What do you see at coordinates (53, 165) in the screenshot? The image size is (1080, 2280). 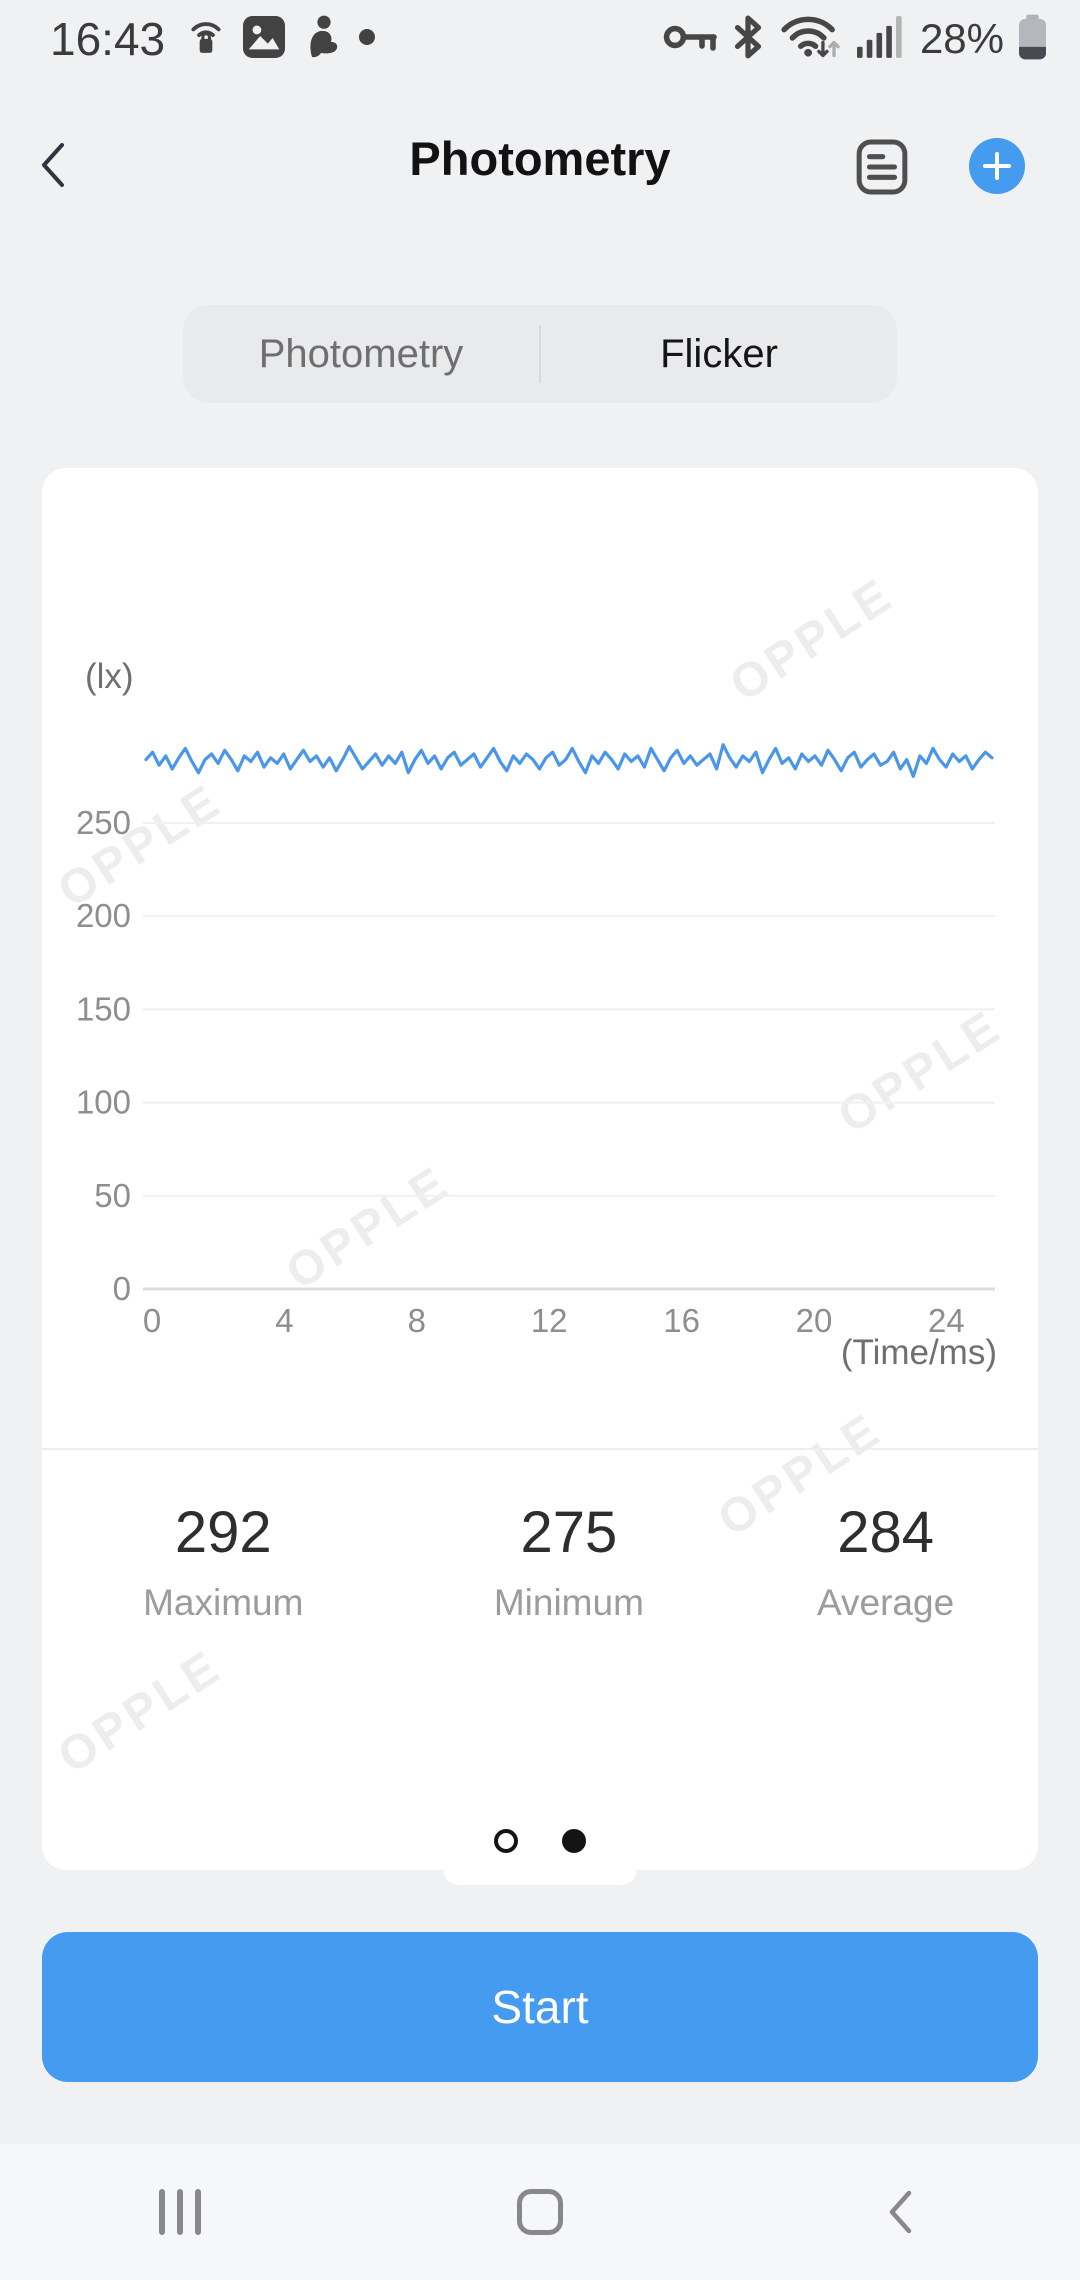 I see `back-chevron-icon` at bounding box center [53, 165].